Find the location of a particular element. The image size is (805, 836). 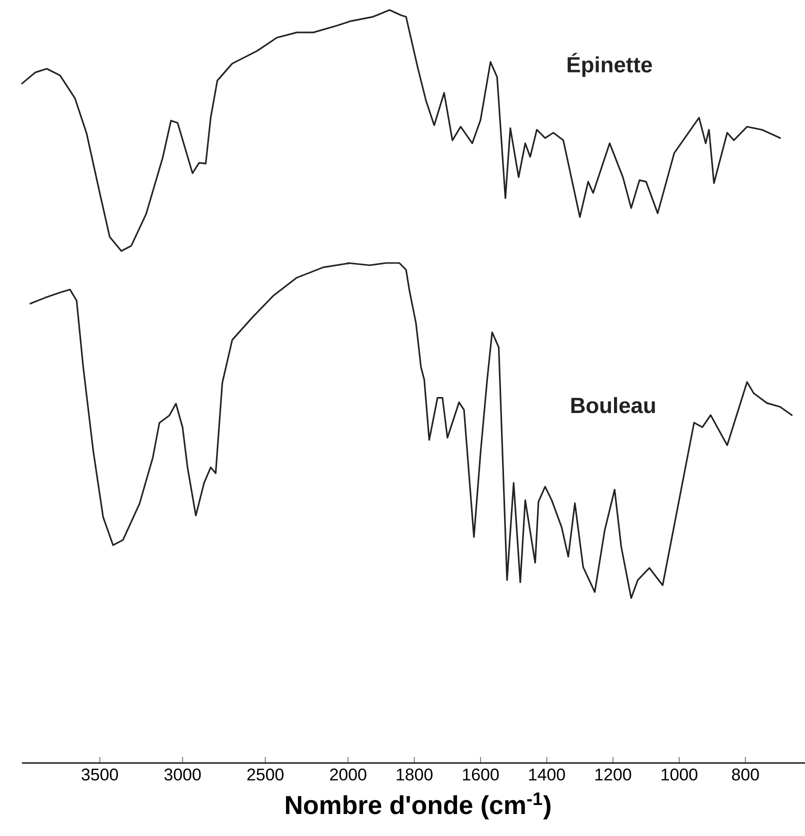

x-tick-label: 1000 is located at coordinates (680, 774).